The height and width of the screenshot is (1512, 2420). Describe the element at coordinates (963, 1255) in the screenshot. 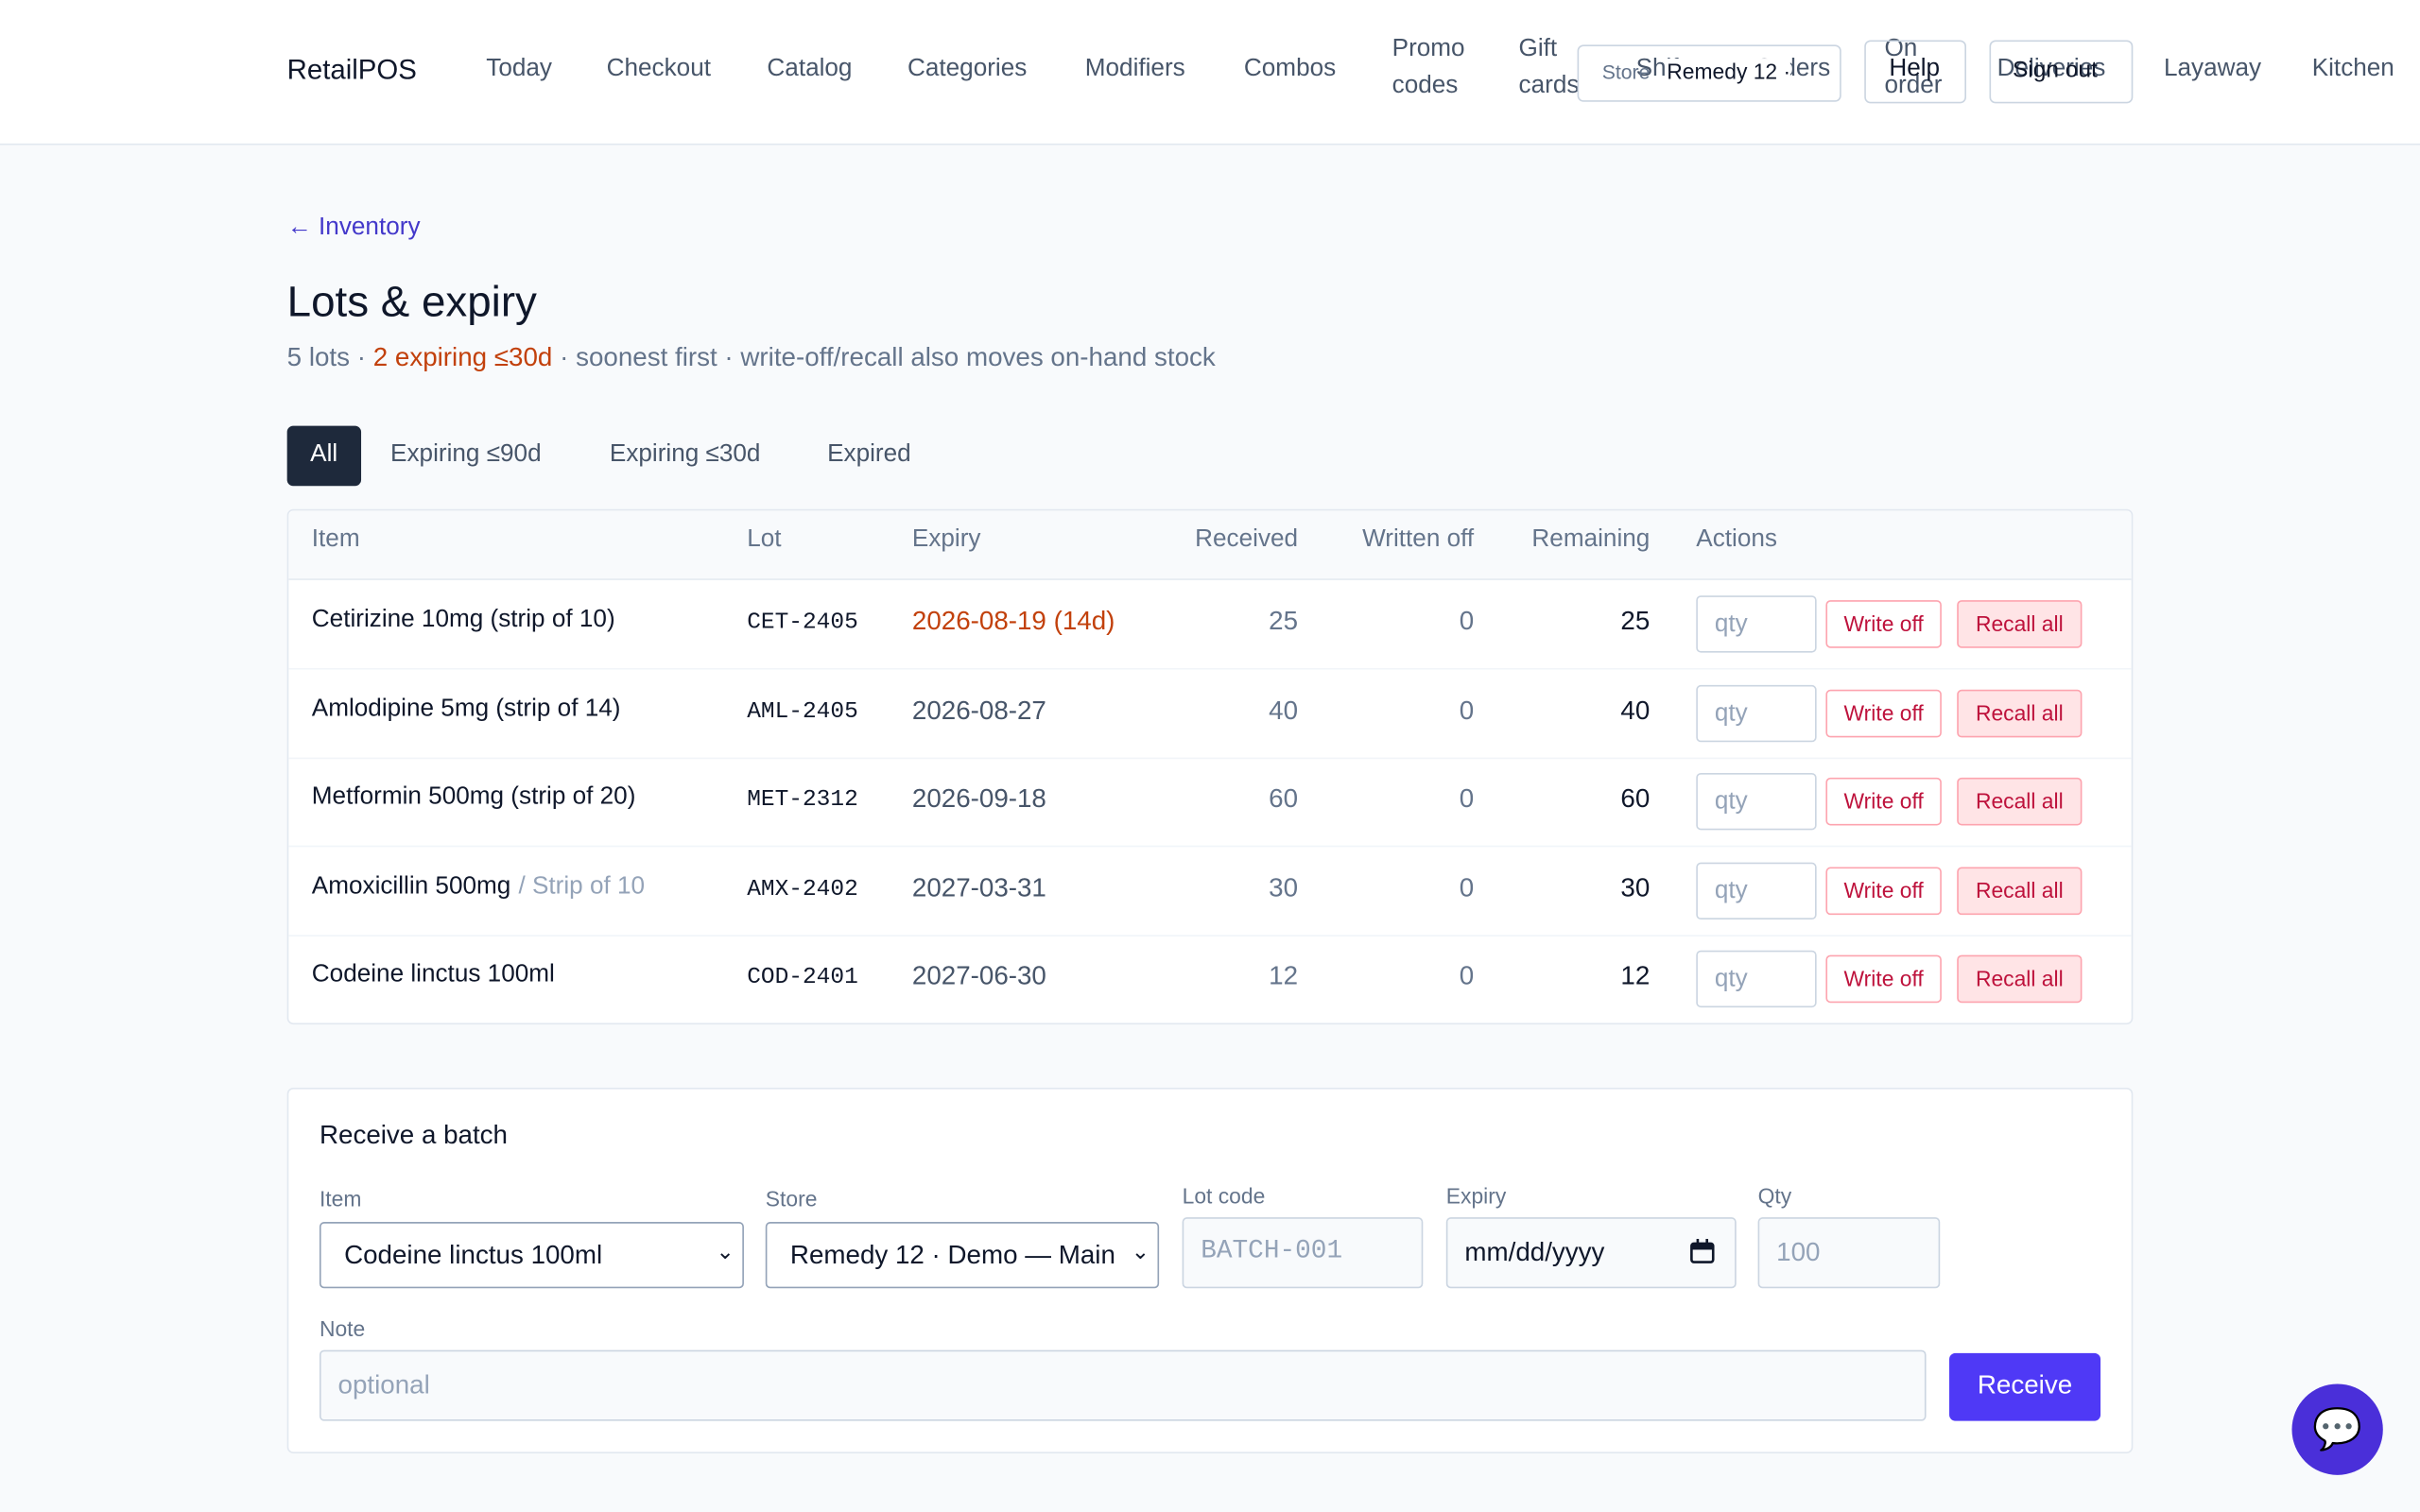

I see `store-select: Remedy 12 · Demo — Main` at that location.